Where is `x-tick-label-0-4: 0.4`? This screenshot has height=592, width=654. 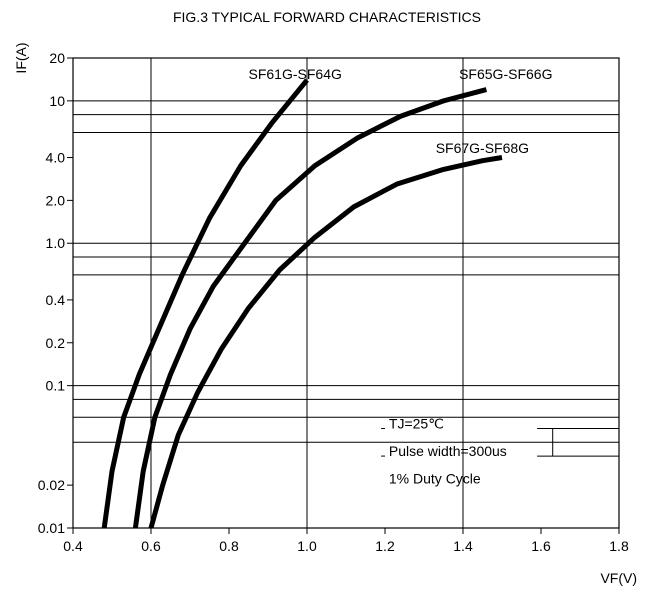
x-tick-label-0-4: 0.4 is located at coordinates (73, 546).